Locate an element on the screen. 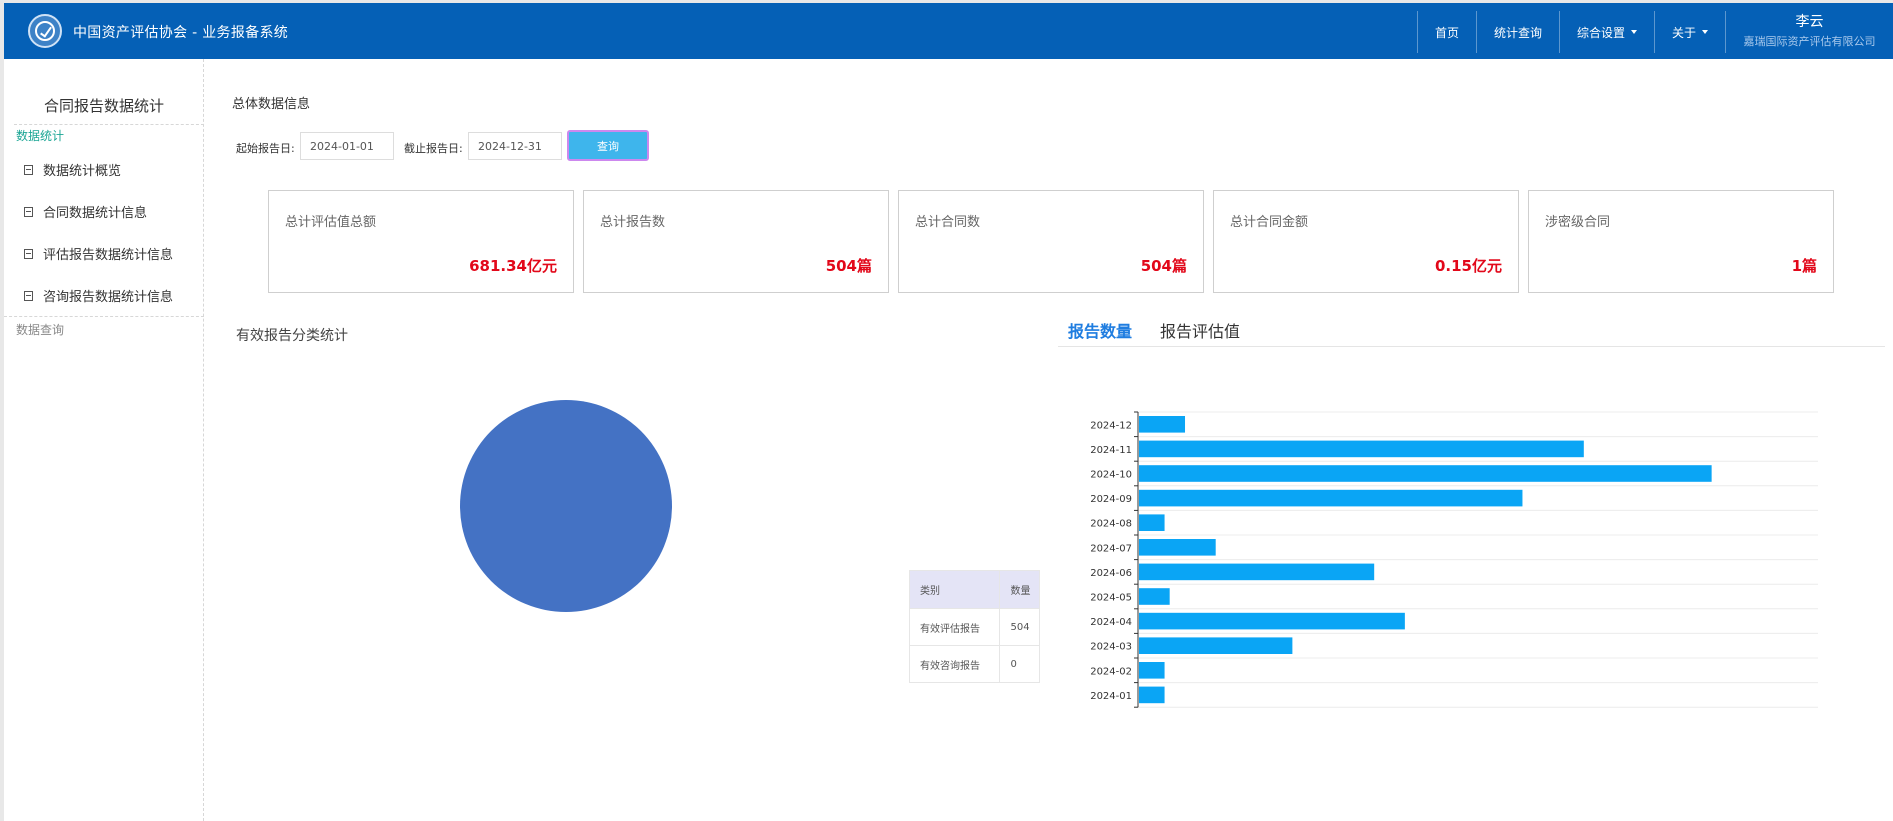 This screenshot has height=821, width=1893. y-tick-label: 2024-09 is located at coordinates (1111, 499).